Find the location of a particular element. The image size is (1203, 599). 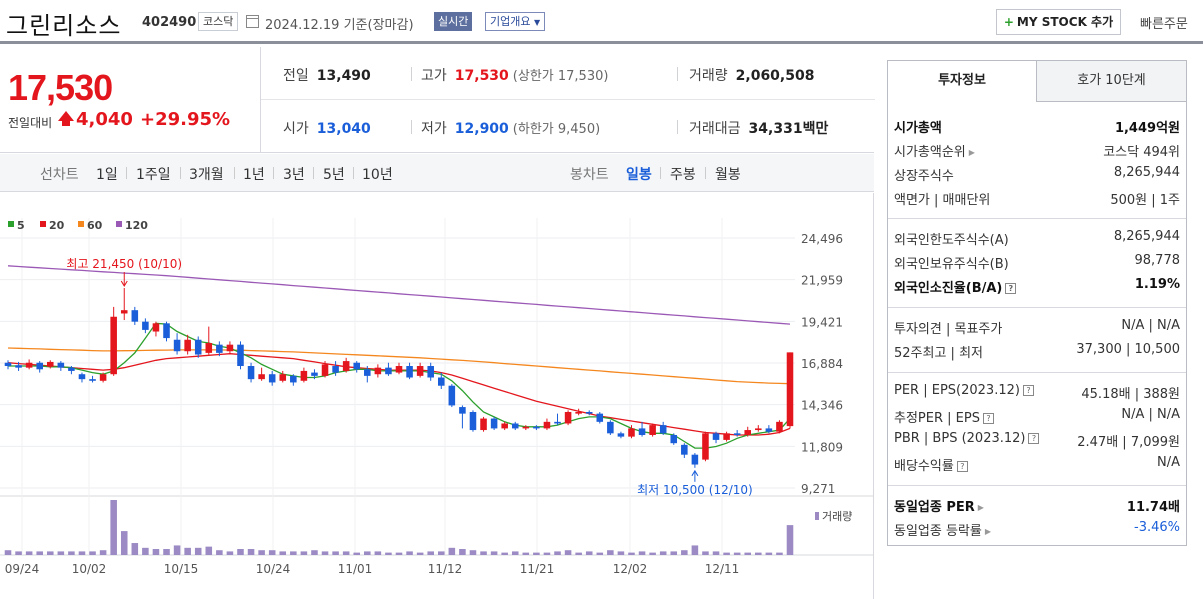

market-badge: 코스닥 is located at coordinates (218, 21).